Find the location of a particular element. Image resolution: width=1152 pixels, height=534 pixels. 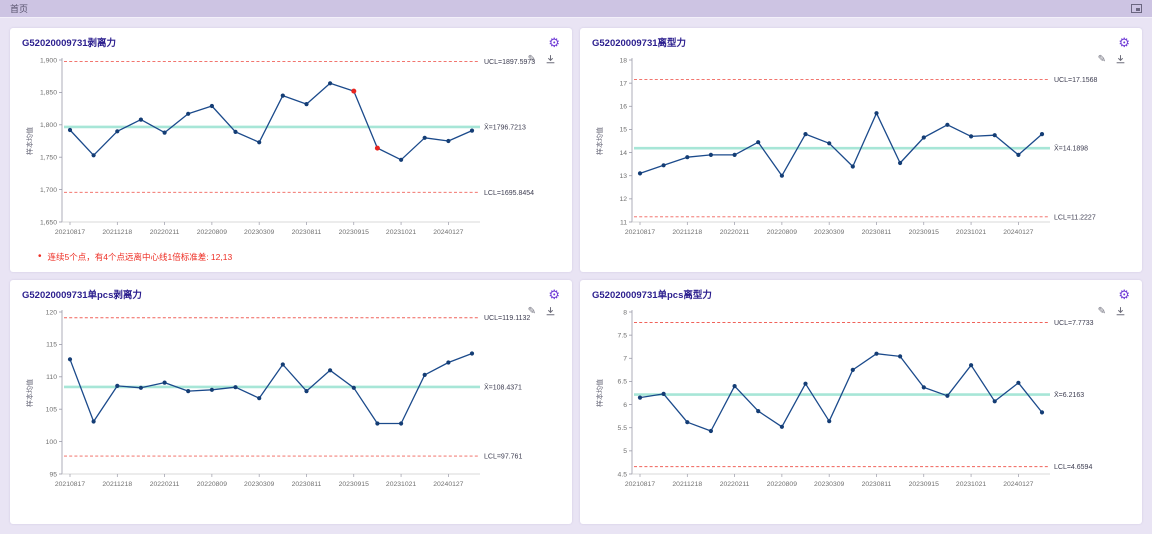

rule-violation-warning: • 连续5个点，有4个点远离中心线1倍标准差: 12,13 is located at coordinates (291, 257).